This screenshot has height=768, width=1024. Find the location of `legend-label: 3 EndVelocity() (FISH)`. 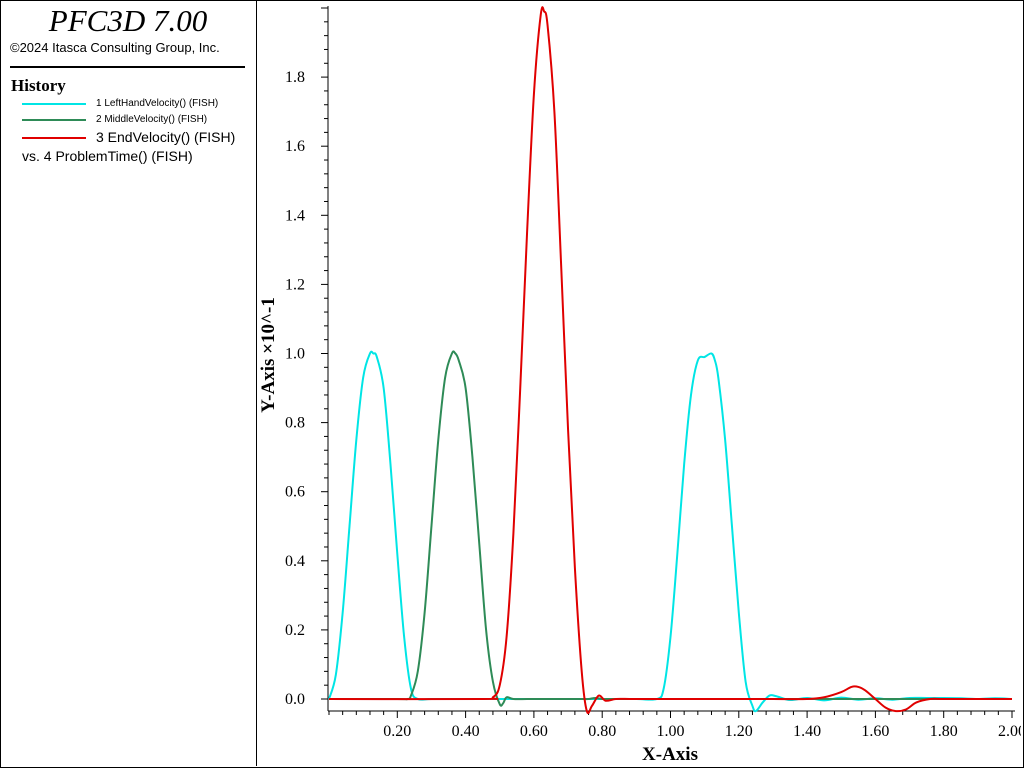

legend-label: 3 EndVelocity() (FISH) is located at coordinates (166, 137).